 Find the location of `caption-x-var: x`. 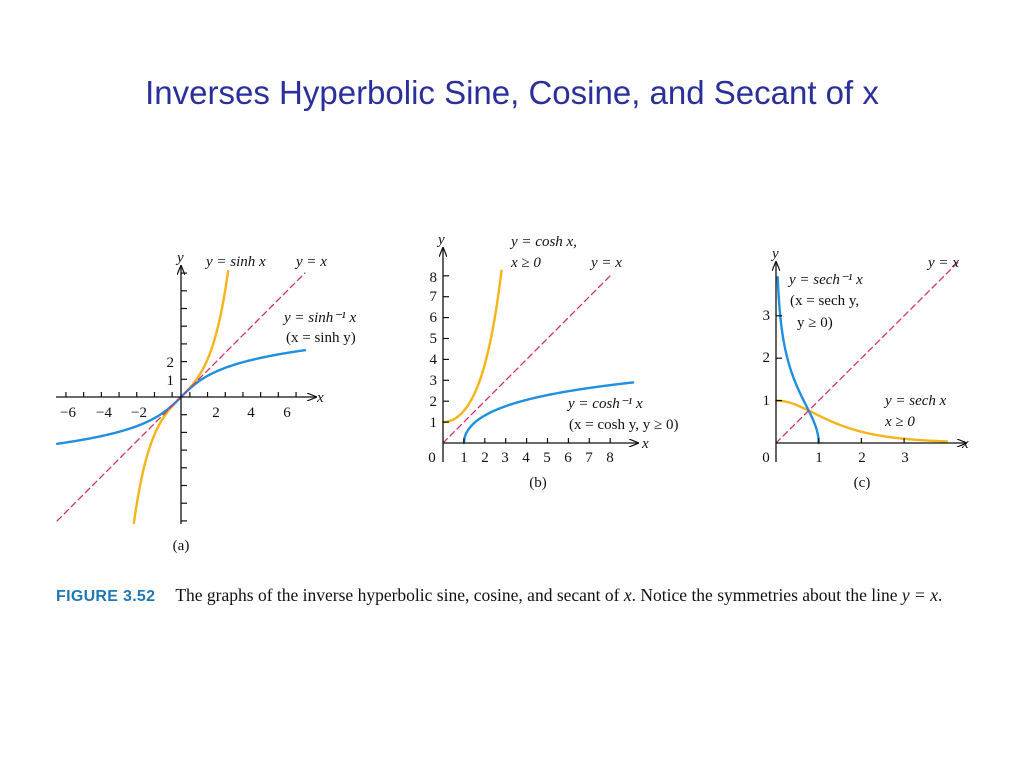

caption-x-var: x is located at coordinates (627, 595).